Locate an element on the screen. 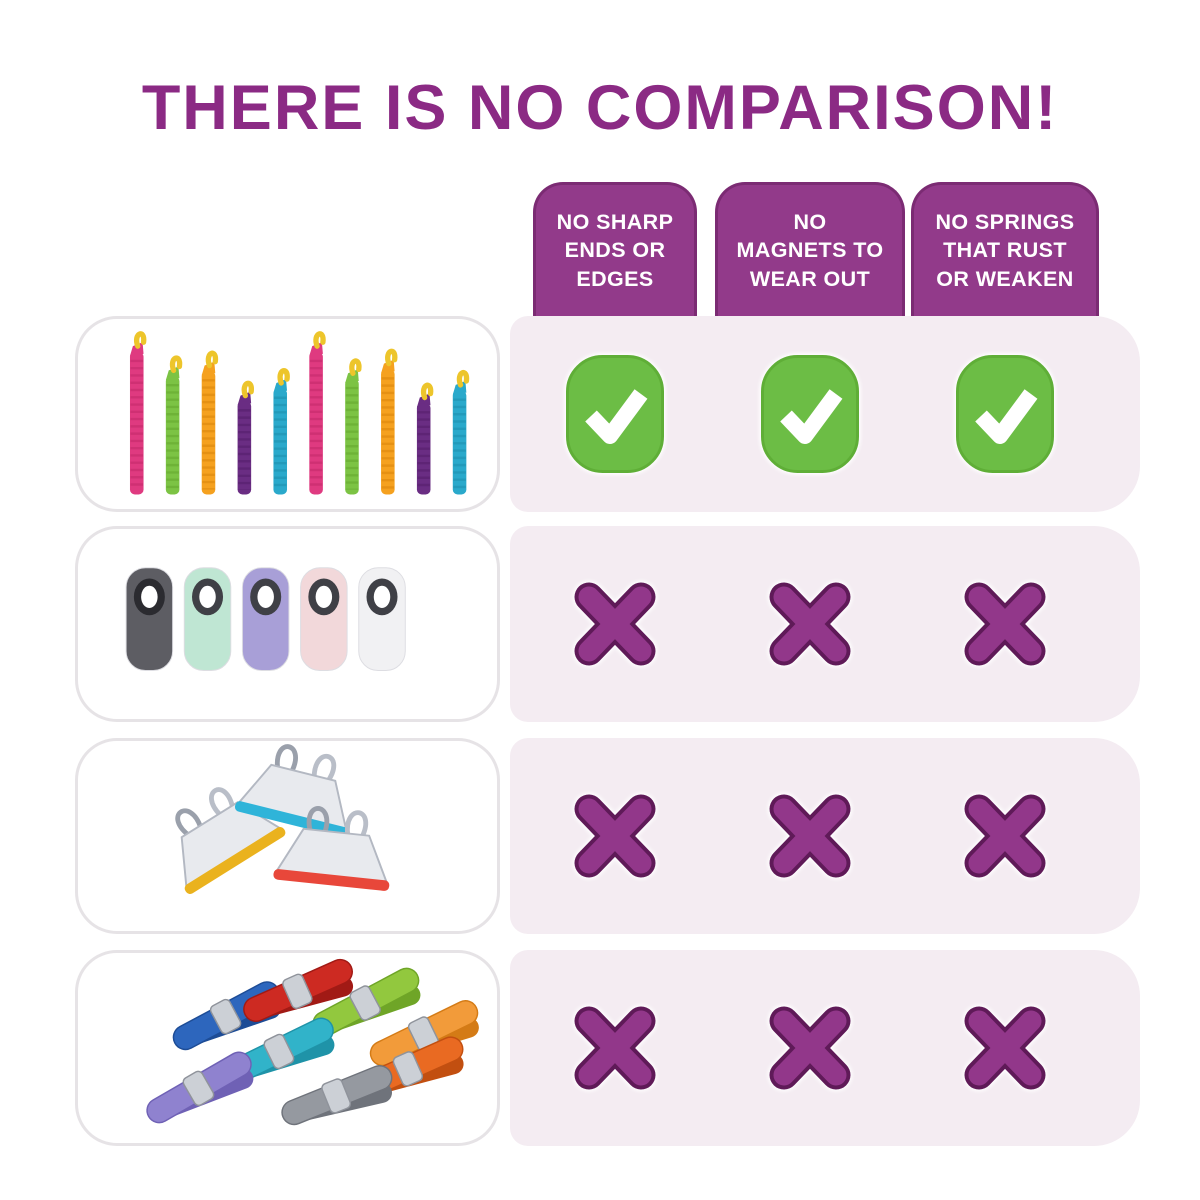 This screenshot has height=1200, width=1200. column-header-no-sharp-ends: NO SHARP ENDS OR EDGES is located at coordinates (615, 249).